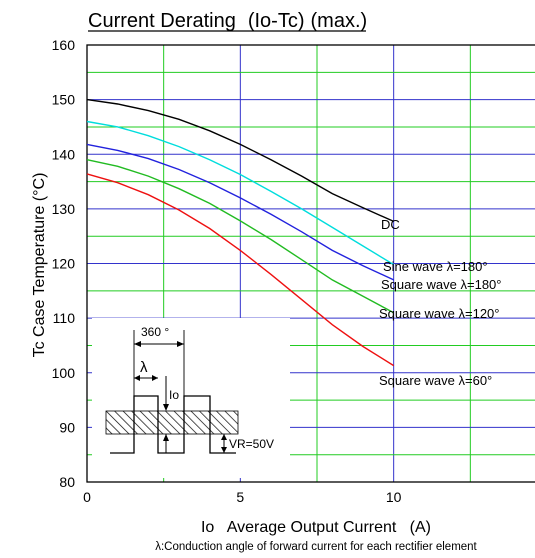  I want to click on series-label-square-180: Square wave λ=180°, so click(441, 284).